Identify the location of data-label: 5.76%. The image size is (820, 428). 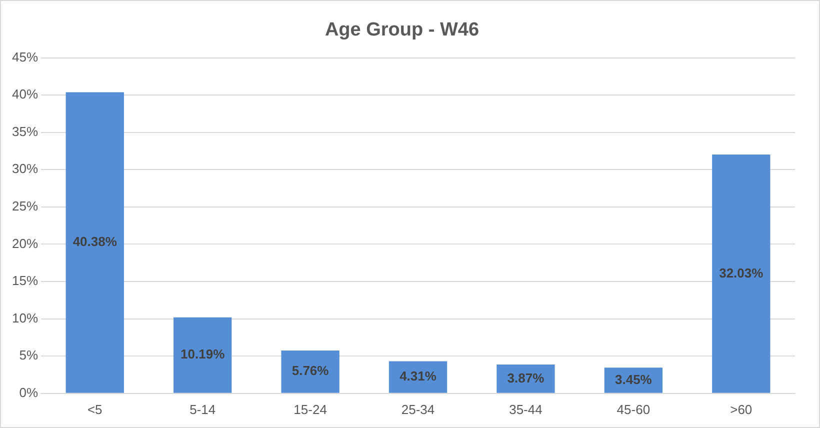
(311, 370).